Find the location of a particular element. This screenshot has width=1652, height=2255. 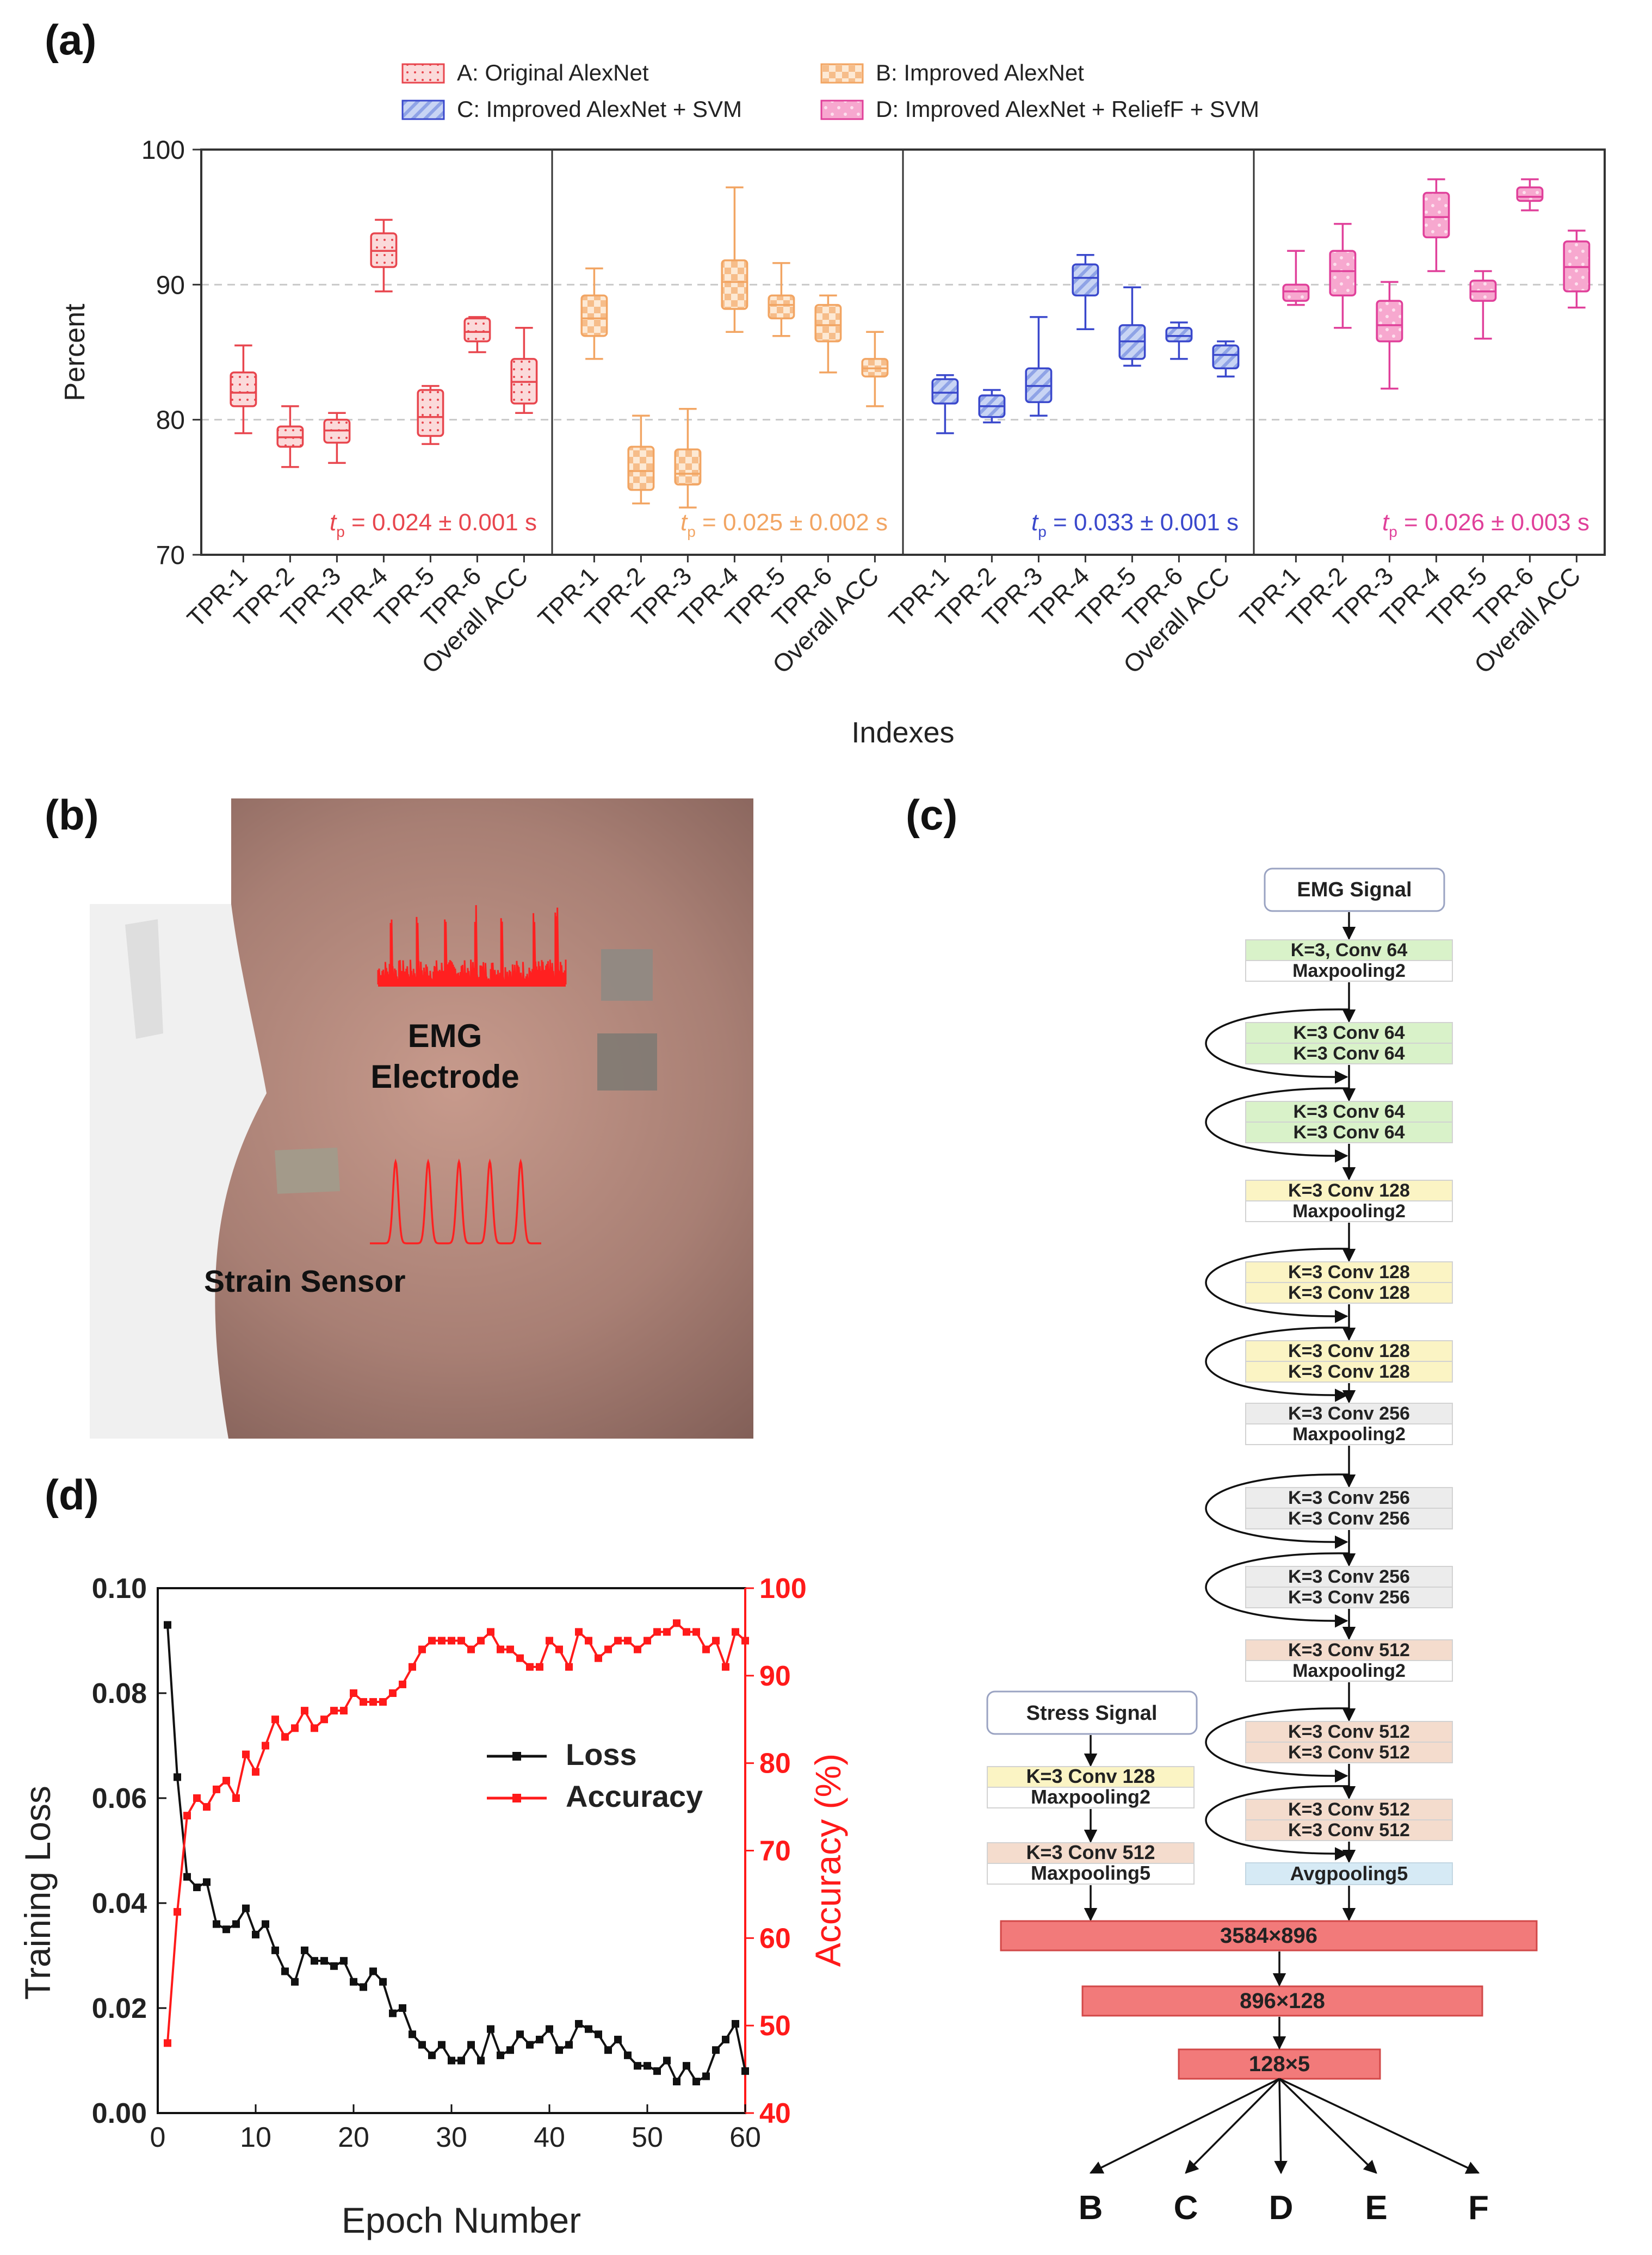

y2-tick-label: 70 is located at coordinates (775, 1851).